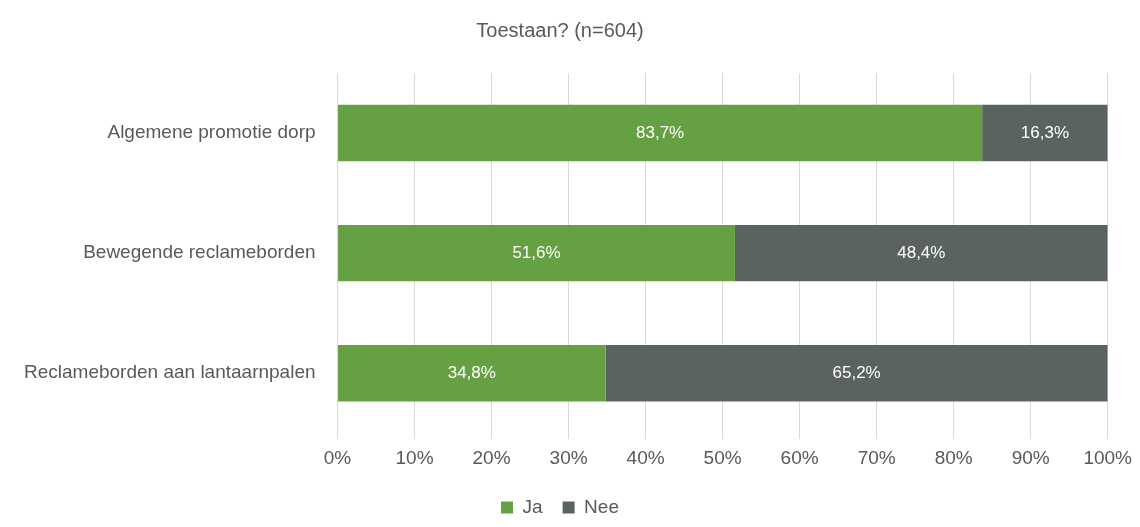 The height and width of the screenshot is (527, 1140). Describe the element at coordinates (337, 457) in the screenshot. I see `x-tick-label: 0%` at that location.